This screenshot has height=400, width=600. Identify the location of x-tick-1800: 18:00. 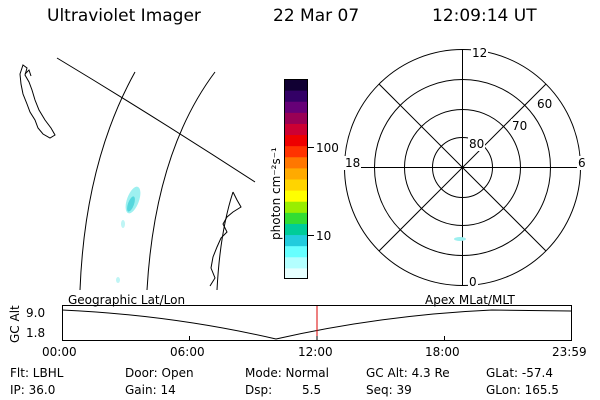
(442, 352).